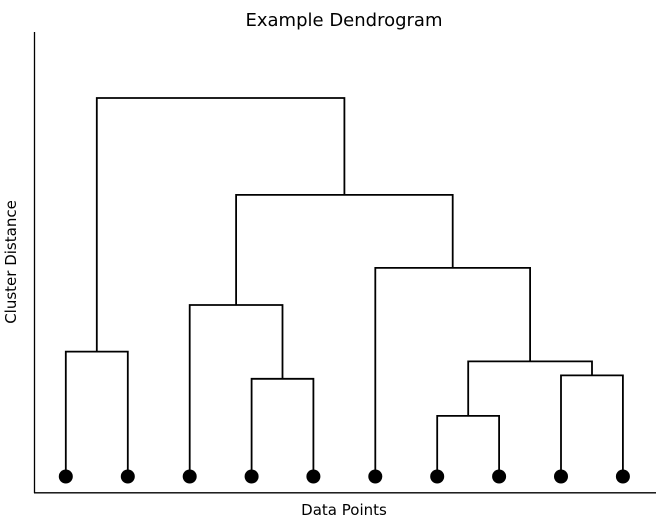 This screenshot has height=528, width=663. I want to click on dendrogram-link-m2, so click(282, 427).